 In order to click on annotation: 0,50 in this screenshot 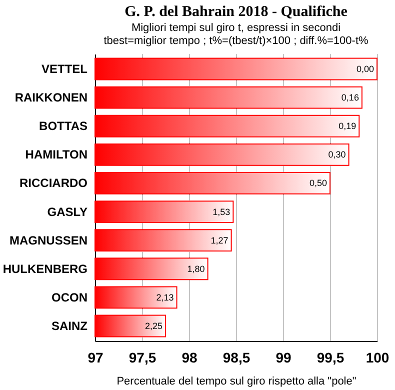, I will do `click(318, 183)`.